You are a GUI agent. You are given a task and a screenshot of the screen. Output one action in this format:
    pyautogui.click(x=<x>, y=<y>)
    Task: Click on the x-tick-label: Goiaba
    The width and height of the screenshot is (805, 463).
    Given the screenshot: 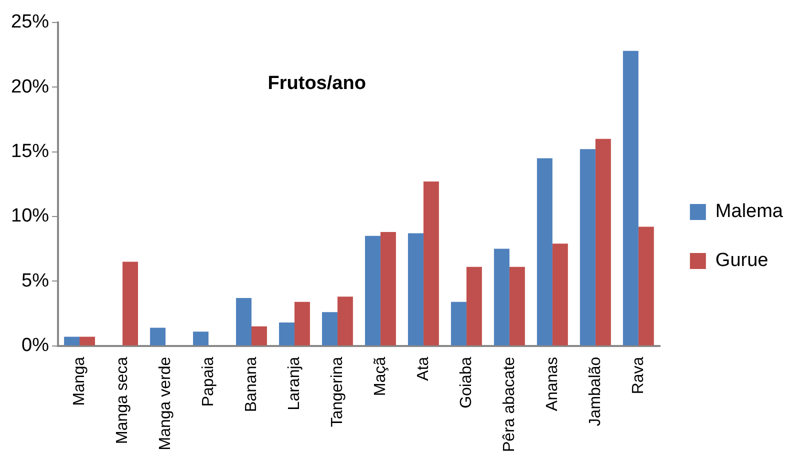 What is the action you would take?
    pyautogui.click(x=466, y=382)
    